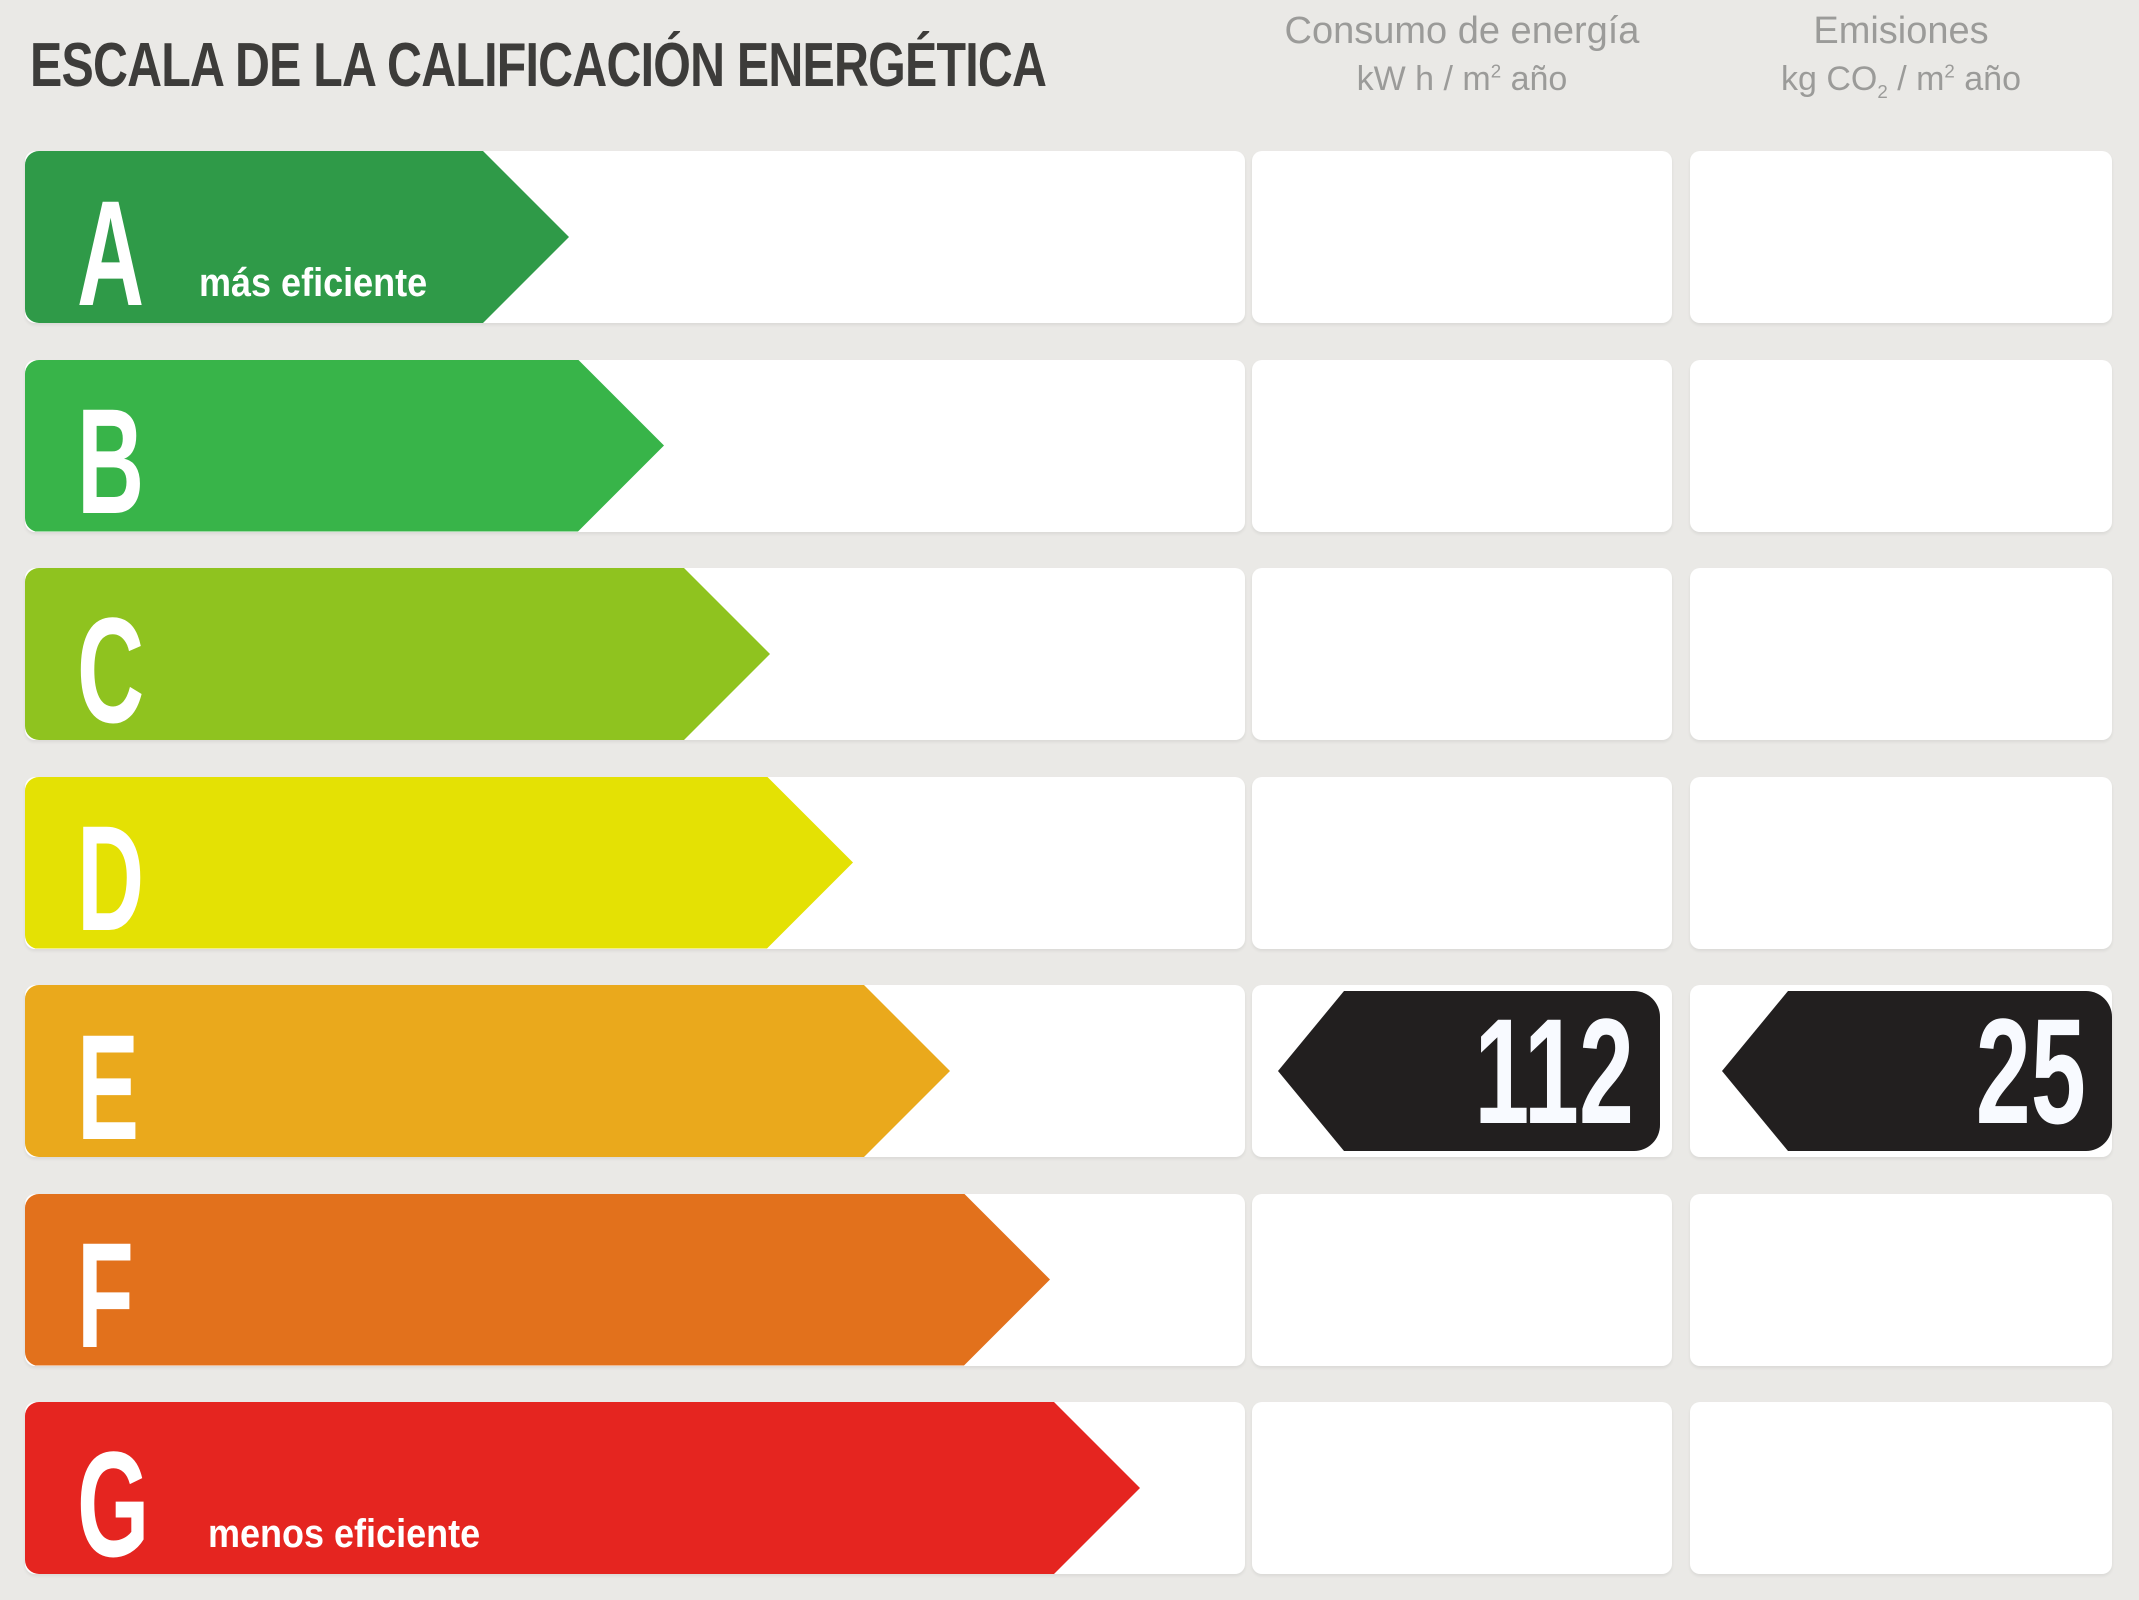 The width and height of the screenshot is (2139, 1600). I want to click on rating-bar: G menos eficiente, so click(582, 1488).